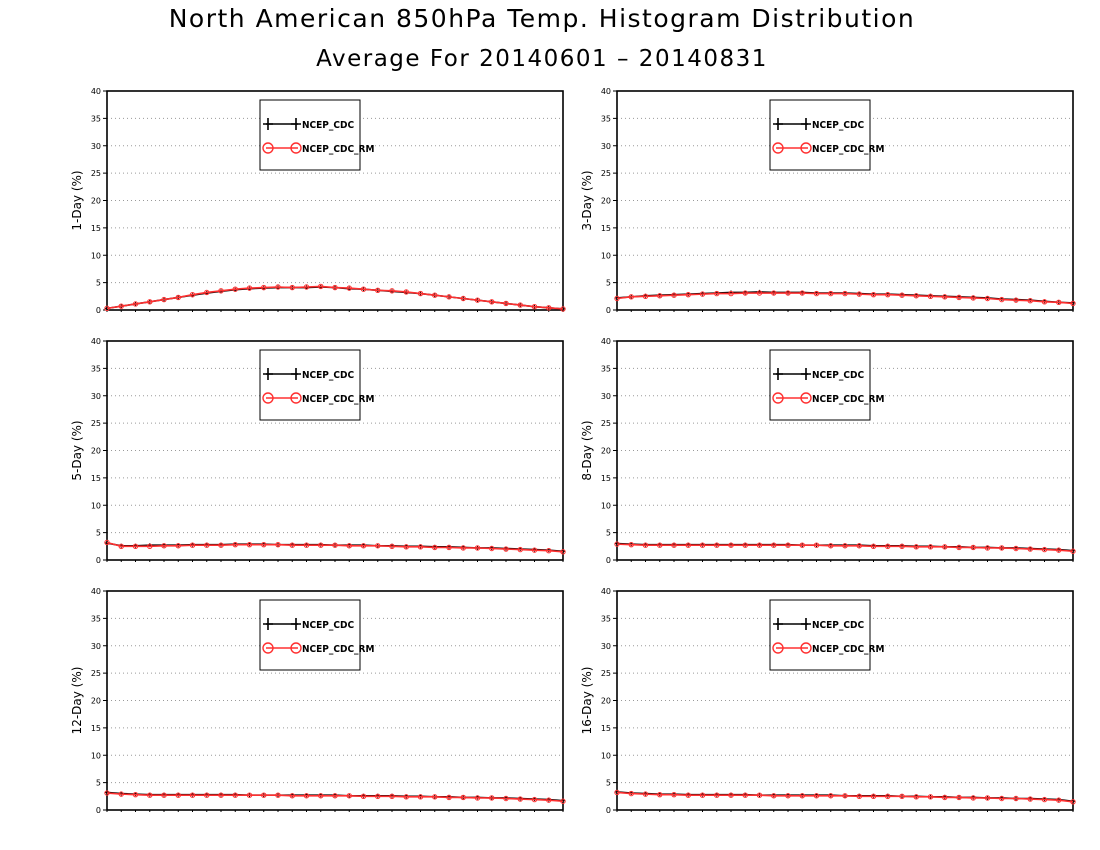  What do you see at coordinates (845, 298) in the screenshot?
I see `series-line-ncep-cdc-rm` at bounding box center [845, 298].